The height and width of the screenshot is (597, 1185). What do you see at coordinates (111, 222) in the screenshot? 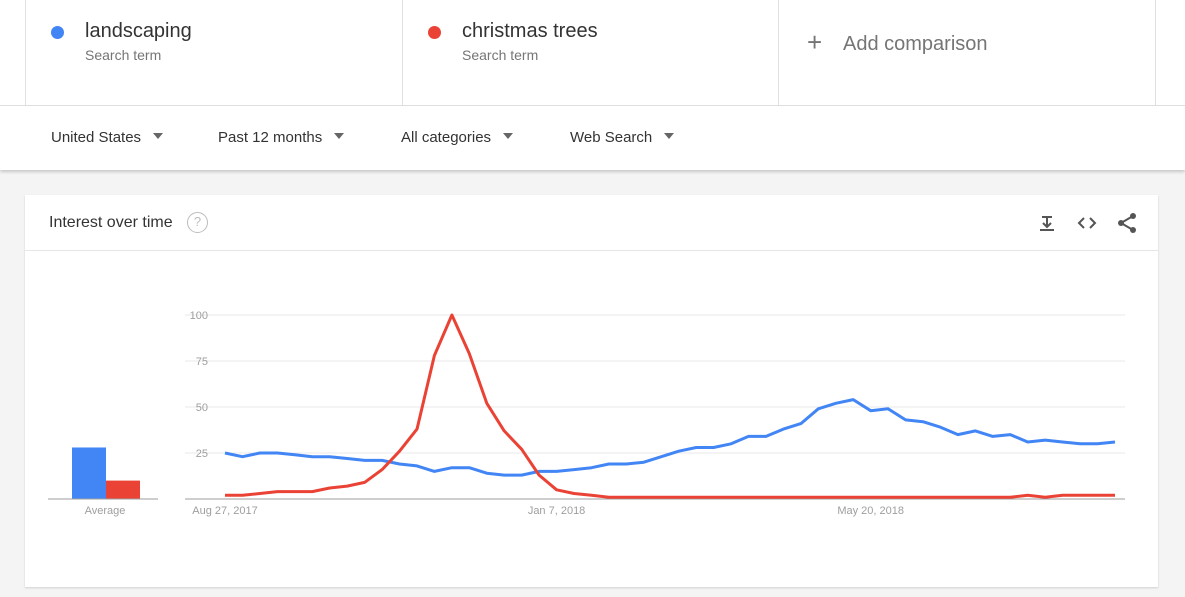
I see `card-title: Interest over time` at bounding box center [111, 222].